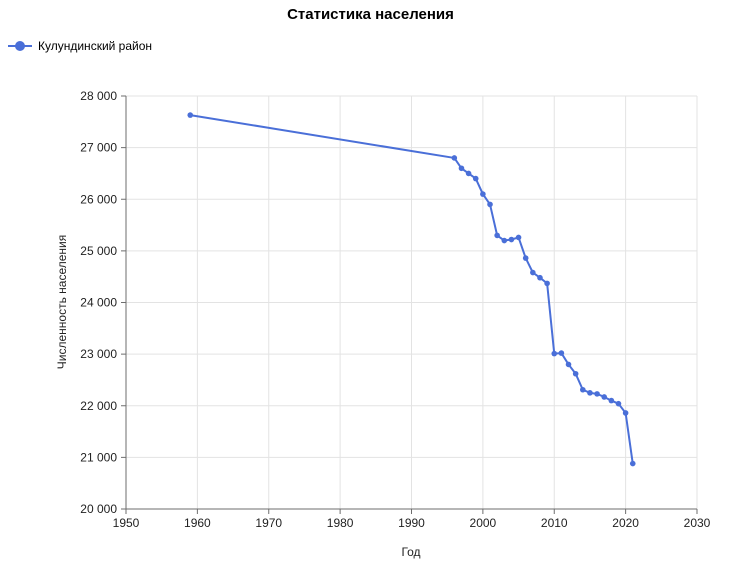 This screenshot has width=741, height=572. I want to click on y-tick-label: 24 000, so click(98, 303).